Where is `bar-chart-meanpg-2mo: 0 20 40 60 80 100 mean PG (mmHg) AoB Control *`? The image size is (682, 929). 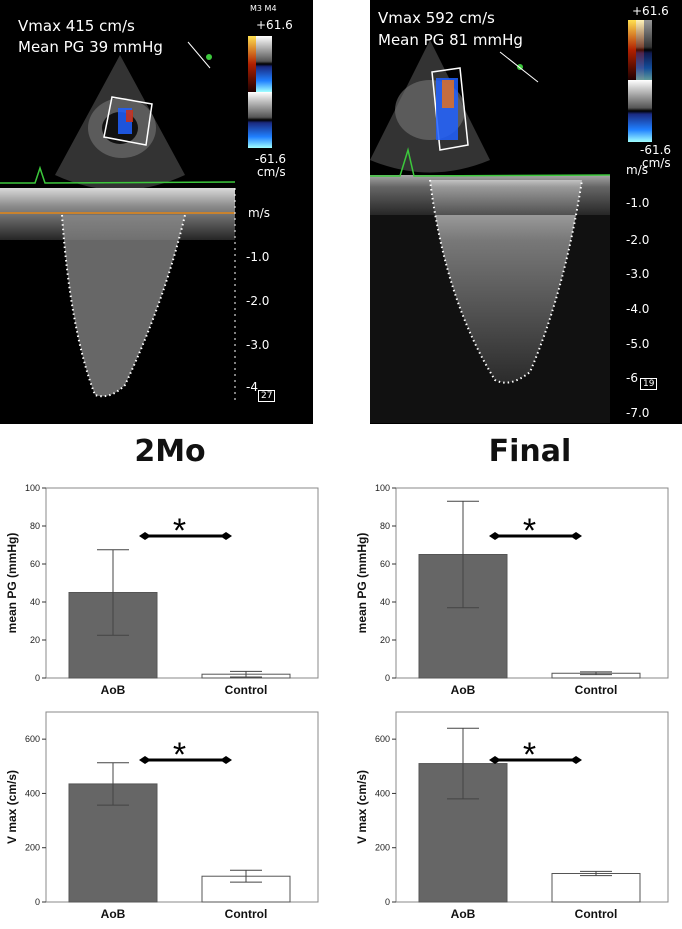 bar-chart-meanpg-2mo: 0 20 40 60 80 100 mean PG (mmHg) AoB Control * is located at coordinates (165, 589).